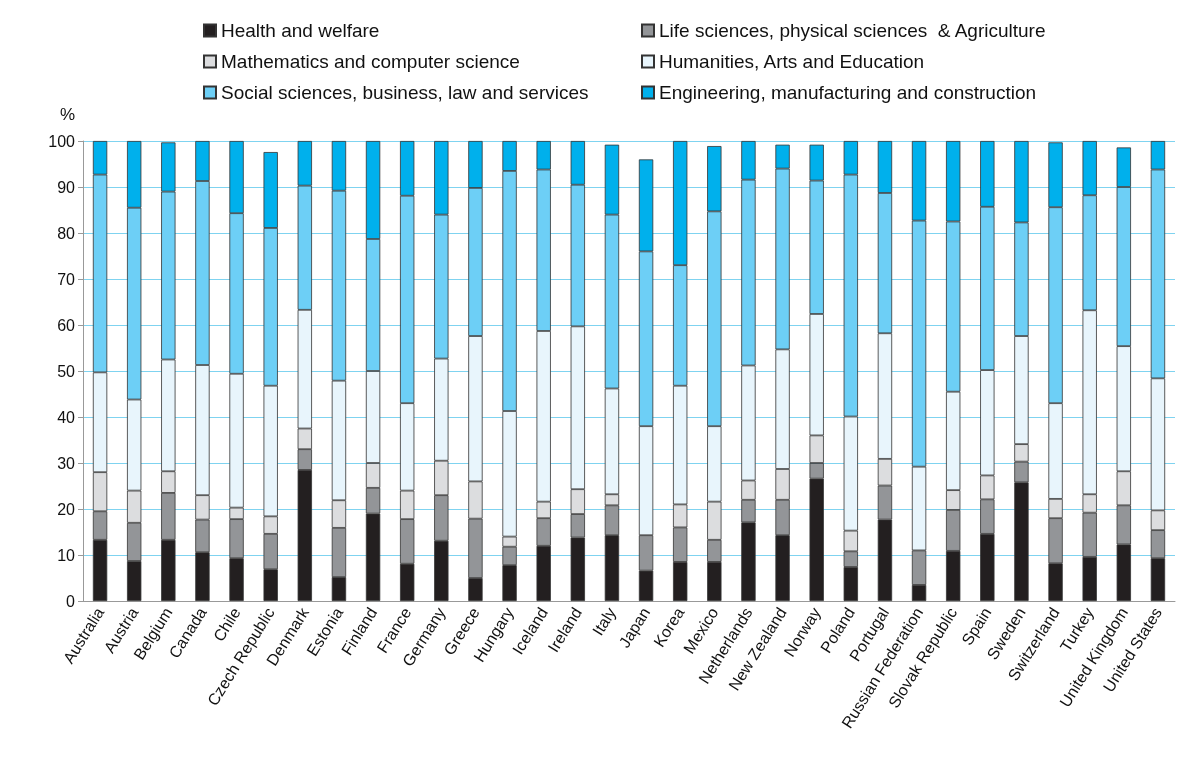 The image size is (1189, 769). I want to click on y-tick-label: 100, so click(62, 141).